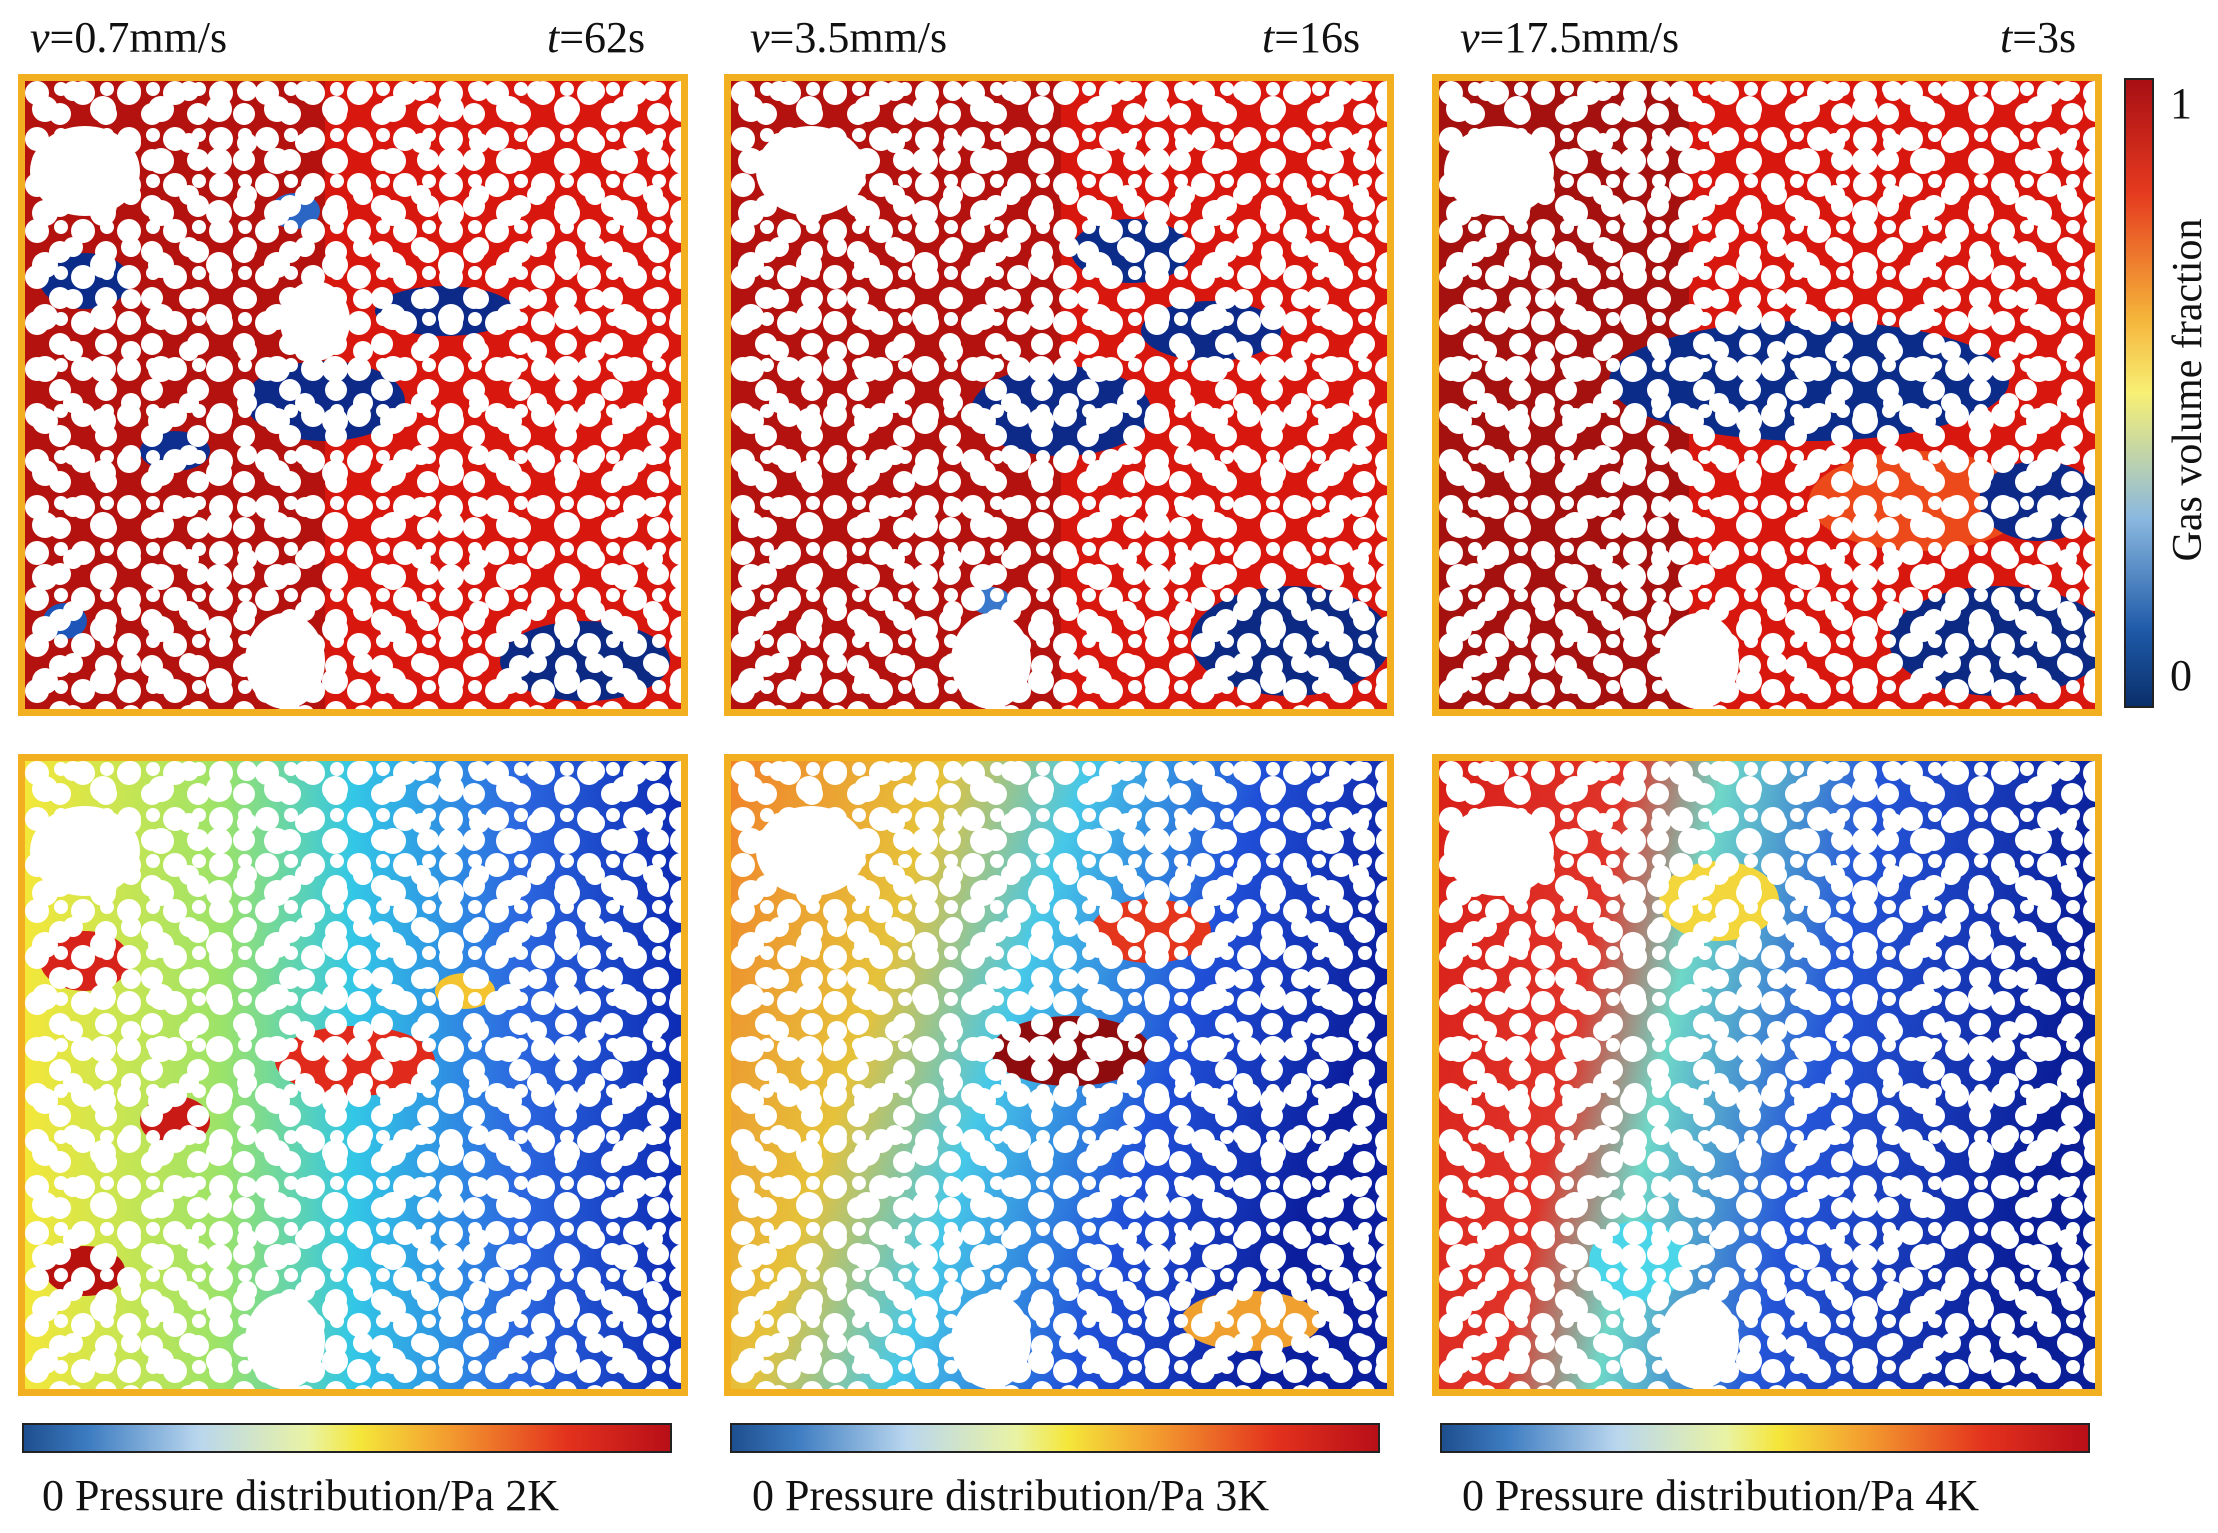 This screenshot has height=1533, width=2218. What do you see at coordinates (1705, 1495) in the screenshot?
I see `pressure-colorbar-3-title: Pressure distribution/Pa` at bounding box center [1705, 1495].